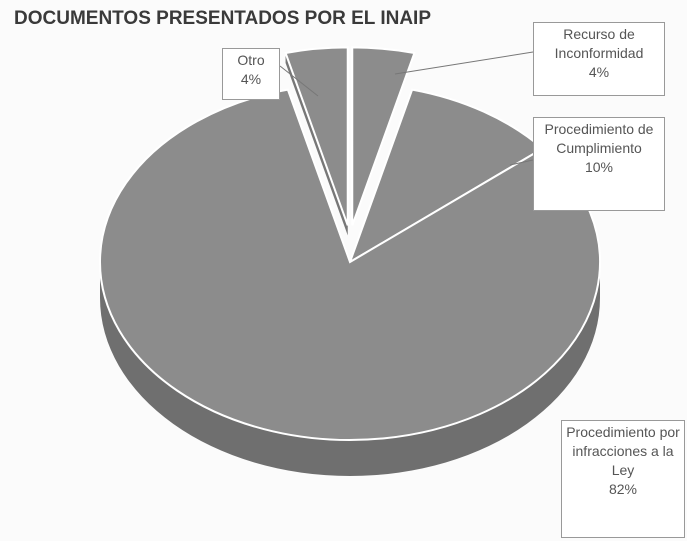 Image resolution: width=687 pixels, height=541 pixels. I want to click on data-label: Otro 4%, so click(251, 74).